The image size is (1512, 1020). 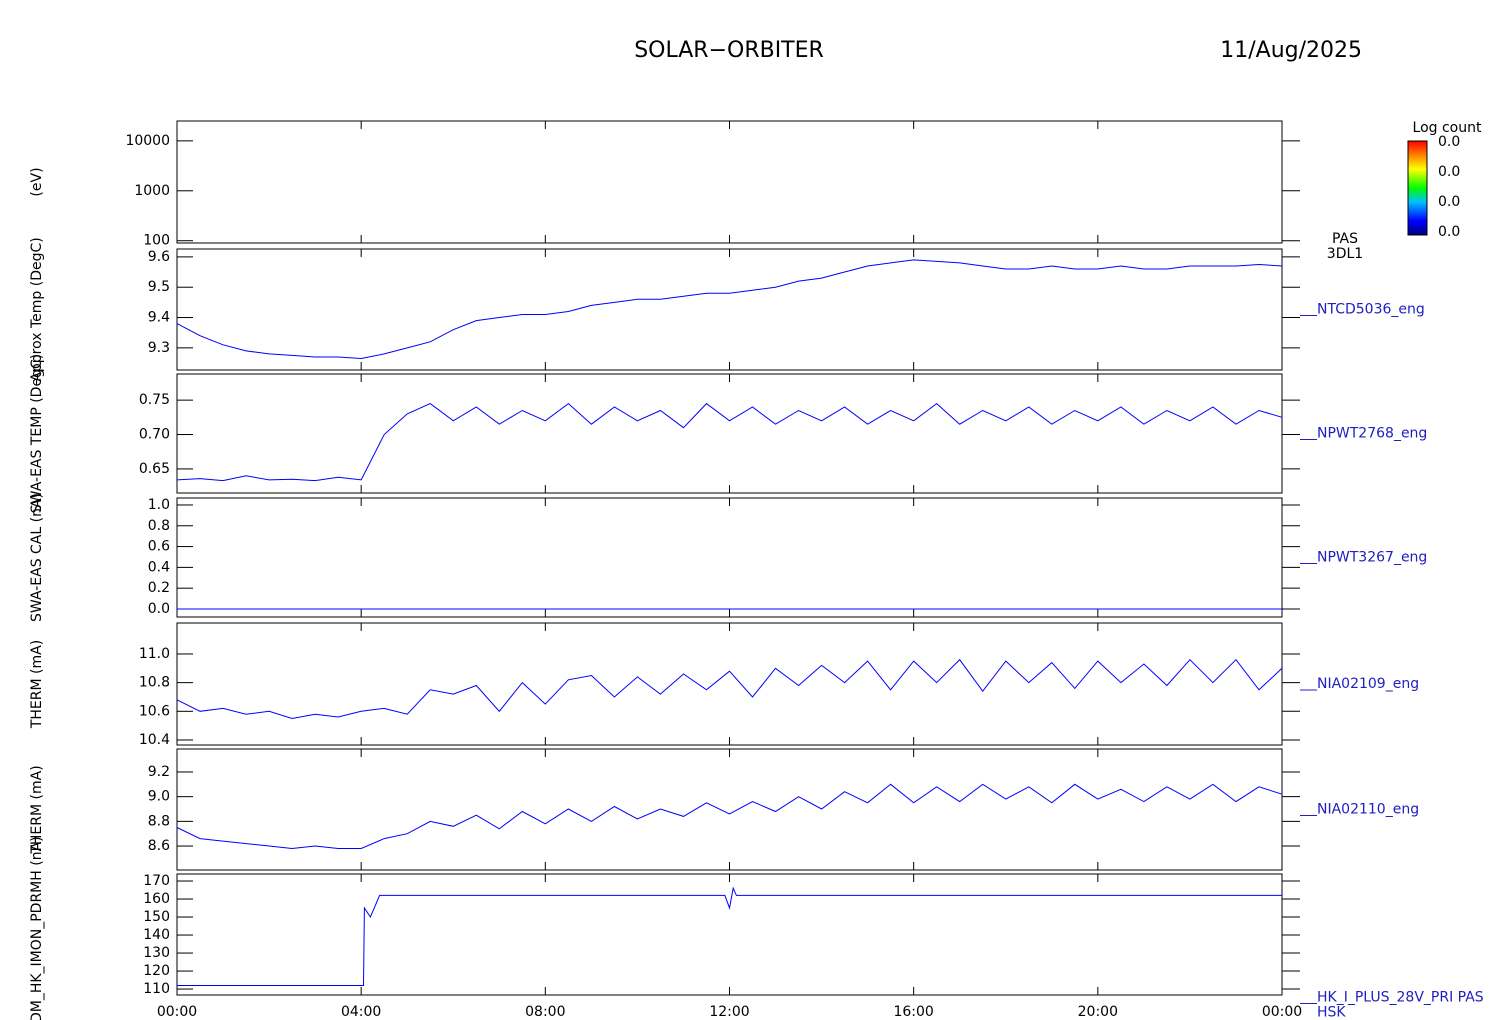 I want to click on panel-label: PAS, so click(x=1345, y=239).